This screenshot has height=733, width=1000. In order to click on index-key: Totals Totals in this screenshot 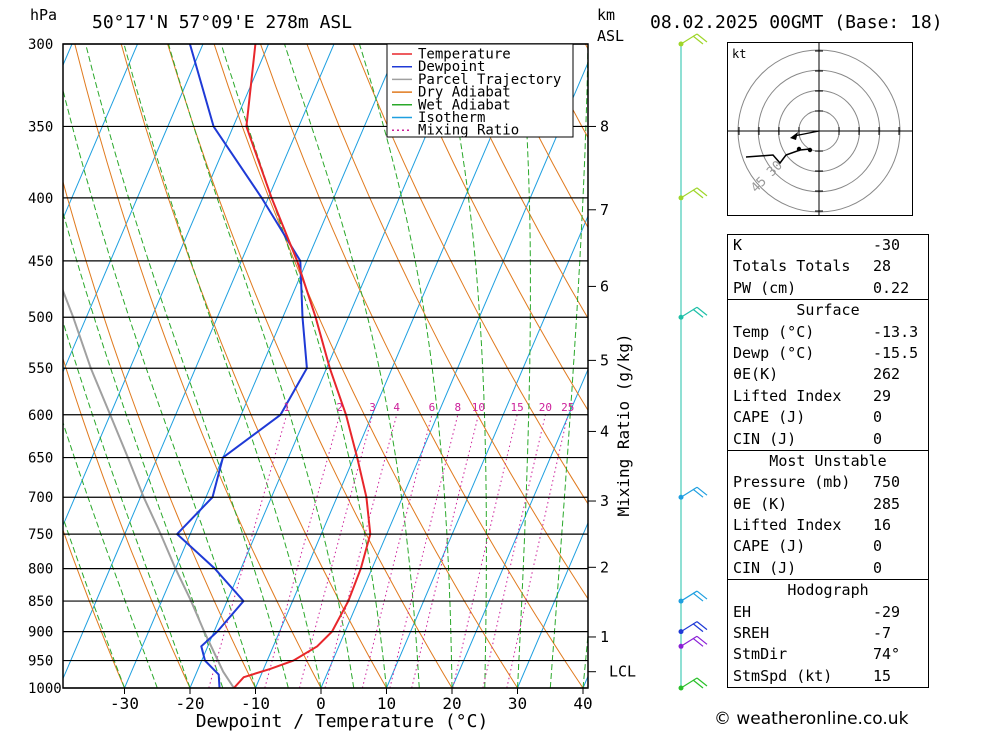, I will do `click(792, 266)`.